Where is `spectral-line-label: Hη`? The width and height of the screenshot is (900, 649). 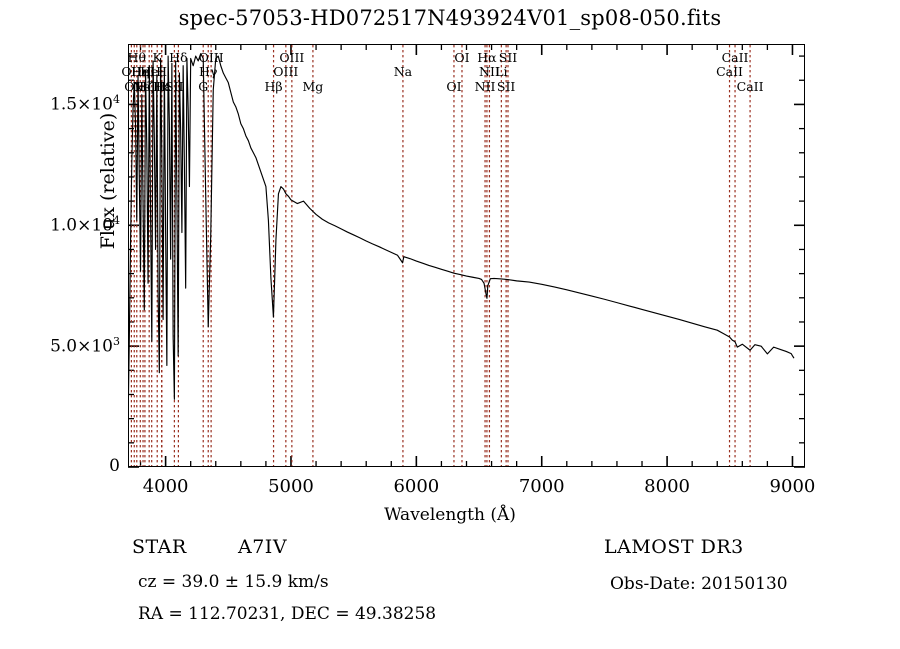 spectral-line-label: Hη is located at coordinates (140, 71).